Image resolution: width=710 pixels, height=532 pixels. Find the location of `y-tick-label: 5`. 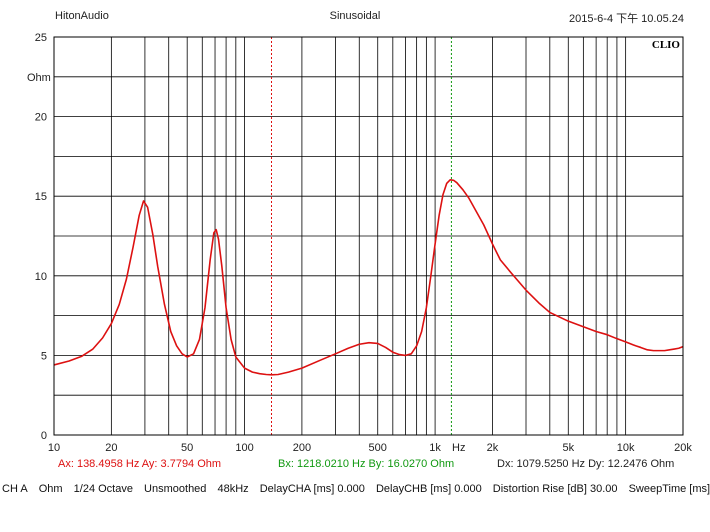

y-tick-label: 5 is located at coordinates (44, 356).